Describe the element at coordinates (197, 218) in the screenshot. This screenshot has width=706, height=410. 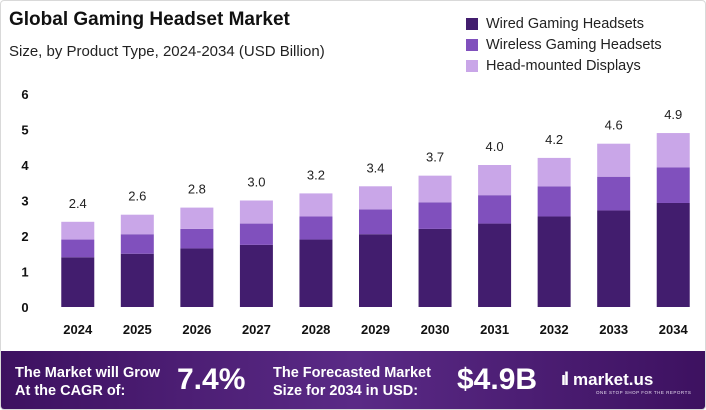
I see `bar-segment-hmd-2026` at that location.